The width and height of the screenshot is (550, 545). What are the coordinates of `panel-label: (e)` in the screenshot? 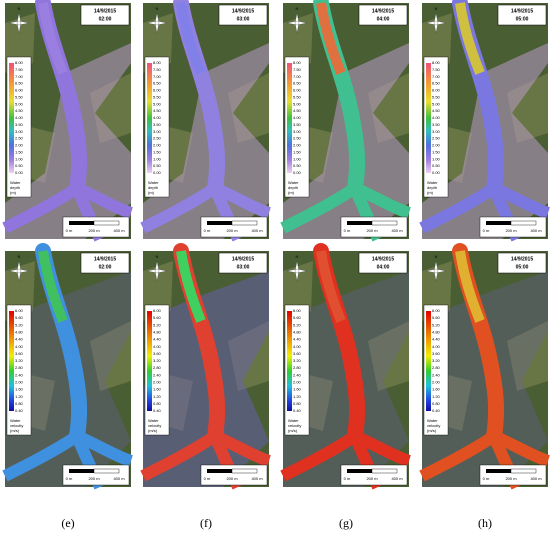 It's located at (67, 523).